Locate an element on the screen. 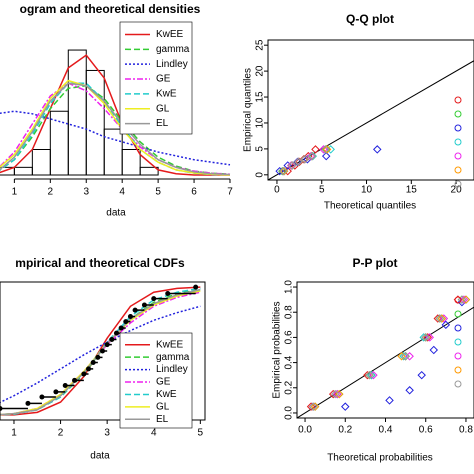  x-tick-label: 4 is located at coordinates (154, 433).